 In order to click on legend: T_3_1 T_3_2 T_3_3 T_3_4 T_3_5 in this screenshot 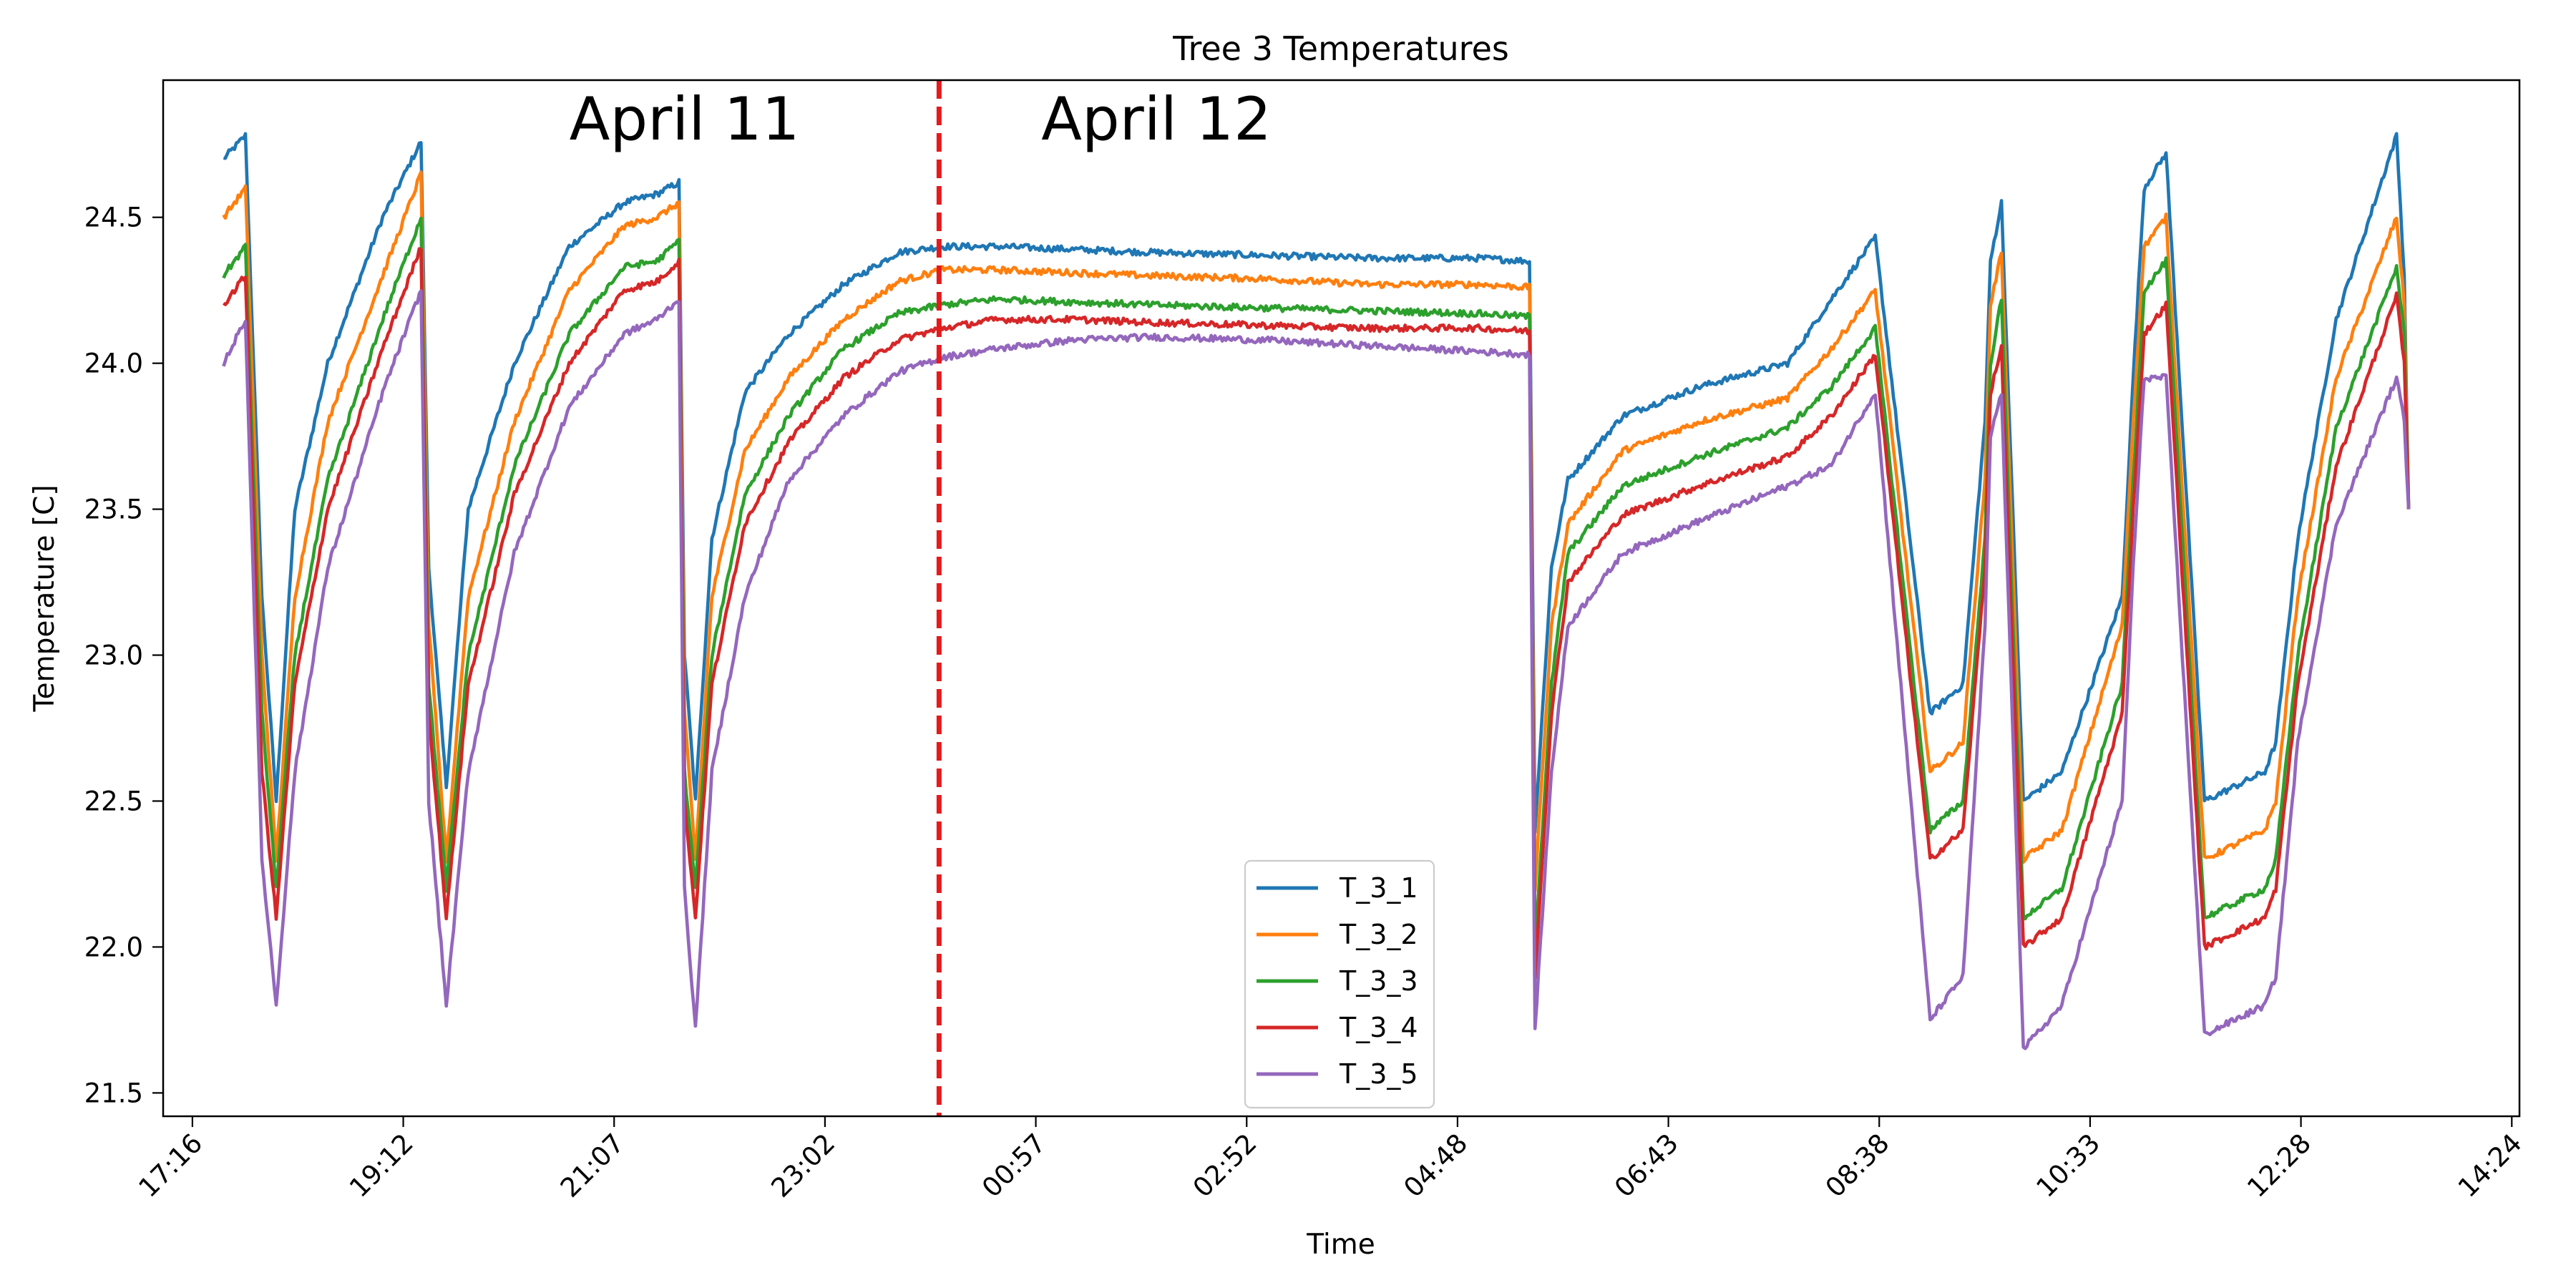, I will do `click(1339, 984)`.